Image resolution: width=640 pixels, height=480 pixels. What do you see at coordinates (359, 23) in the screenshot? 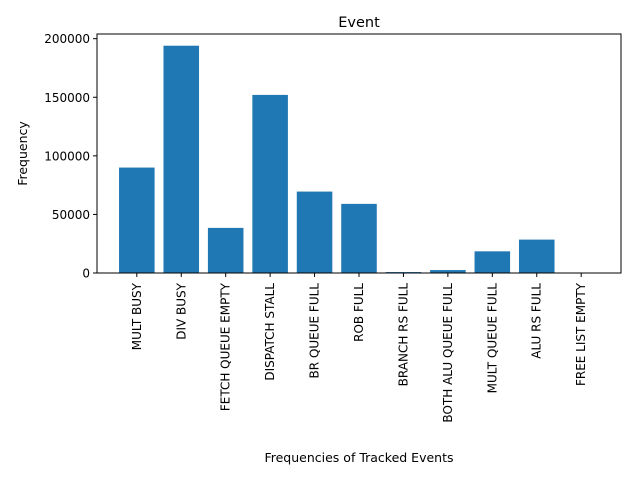
I see `chart-title: Event` at bounding box center [359, 23].